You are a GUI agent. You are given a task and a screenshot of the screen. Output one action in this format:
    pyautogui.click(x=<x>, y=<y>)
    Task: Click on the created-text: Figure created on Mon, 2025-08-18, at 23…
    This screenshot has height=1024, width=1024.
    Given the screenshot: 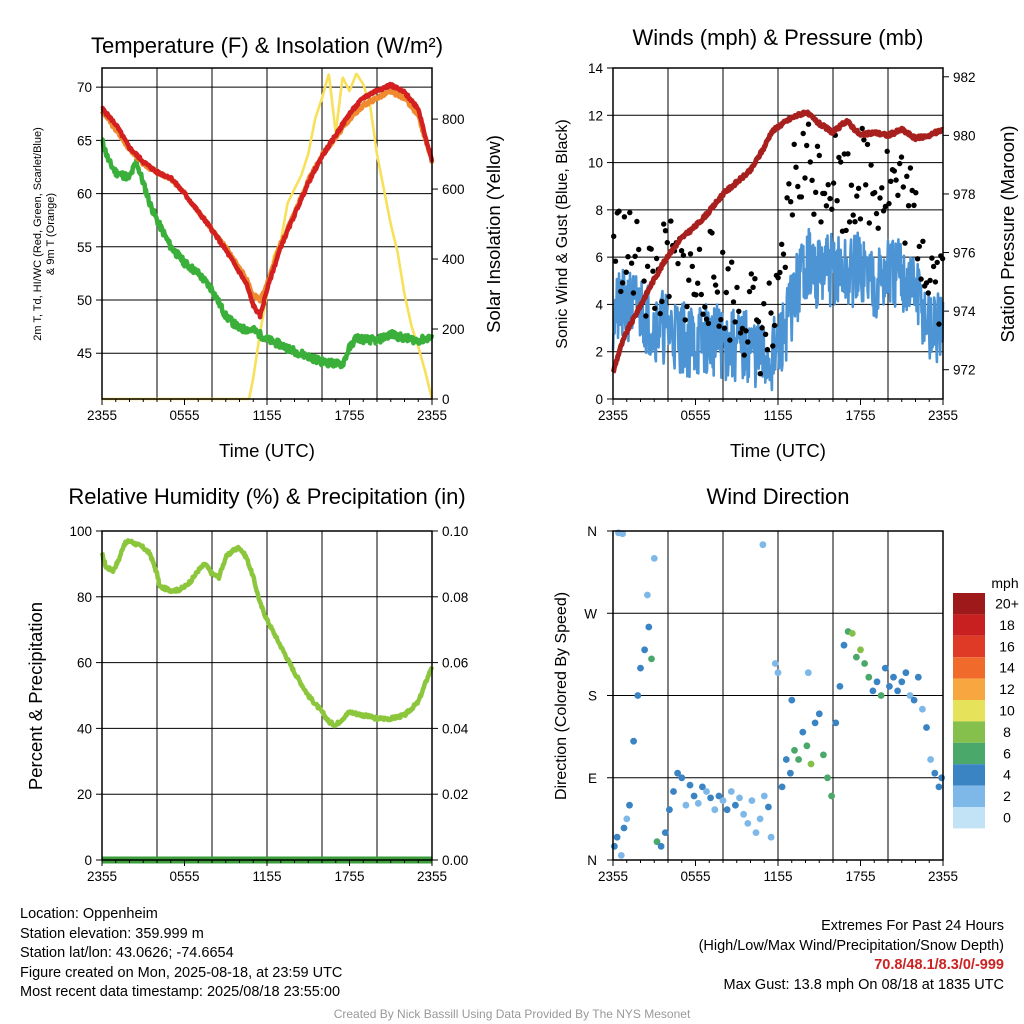 What is the action you would take?
    pyautogui.click(x=181, y=972)
    